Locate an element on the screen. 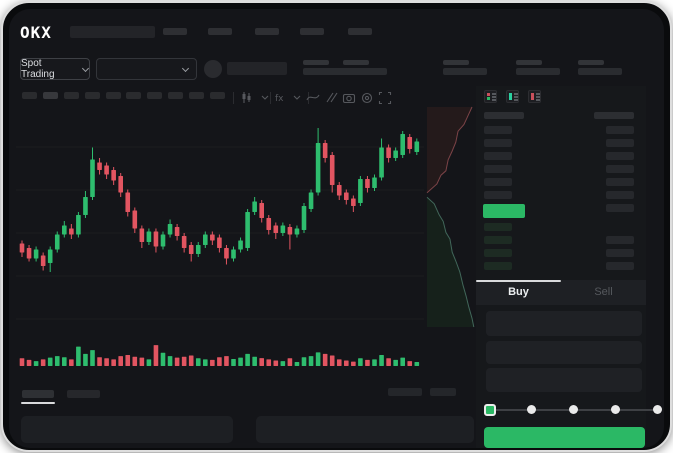  orderbook-amount-header is located at coordinates (614, 115).